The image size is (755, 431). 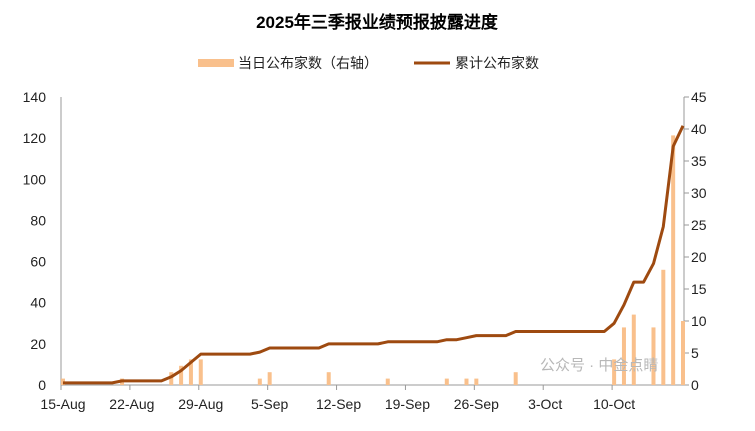 I want to click on bar-16-Oct, so click(x=673, y=260).